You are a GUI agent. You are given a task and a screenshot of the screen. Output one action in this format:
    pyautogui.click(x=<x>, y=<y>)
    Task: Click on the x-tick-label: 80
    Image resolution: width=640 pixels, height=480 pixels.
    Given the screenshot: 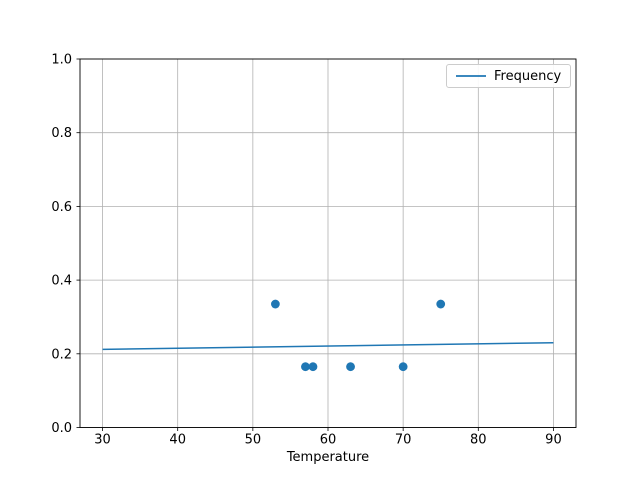 What is the action you would take?
    pyautogui.click(x=478, y=440)
    